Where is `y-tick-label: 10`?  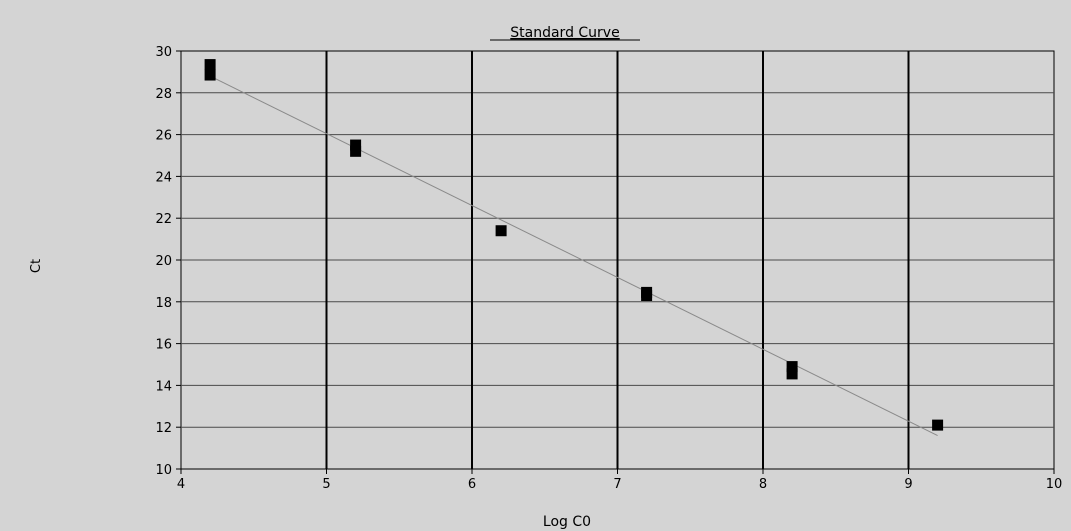
y-tick-label: 10 is located at coordinates (163, 470).